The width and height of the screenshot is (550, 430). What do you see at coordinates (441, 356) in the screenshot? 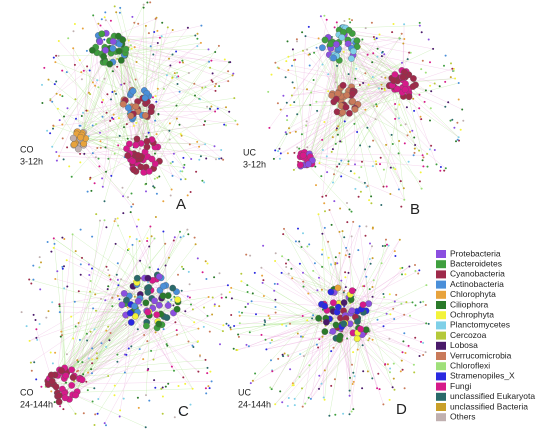
I see `legend-swatch` at bounding box center [441, 356].